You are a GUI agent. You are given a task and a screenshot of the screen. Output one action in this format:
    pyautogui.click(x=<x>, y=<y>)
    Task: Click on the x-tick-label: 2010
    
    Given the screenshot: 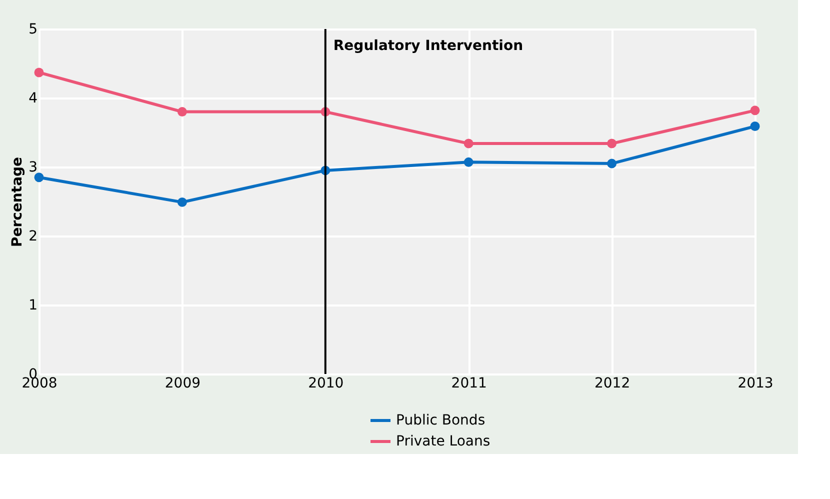 What is the action you would take?
    pyautogui.click(x=326, y=384)
    